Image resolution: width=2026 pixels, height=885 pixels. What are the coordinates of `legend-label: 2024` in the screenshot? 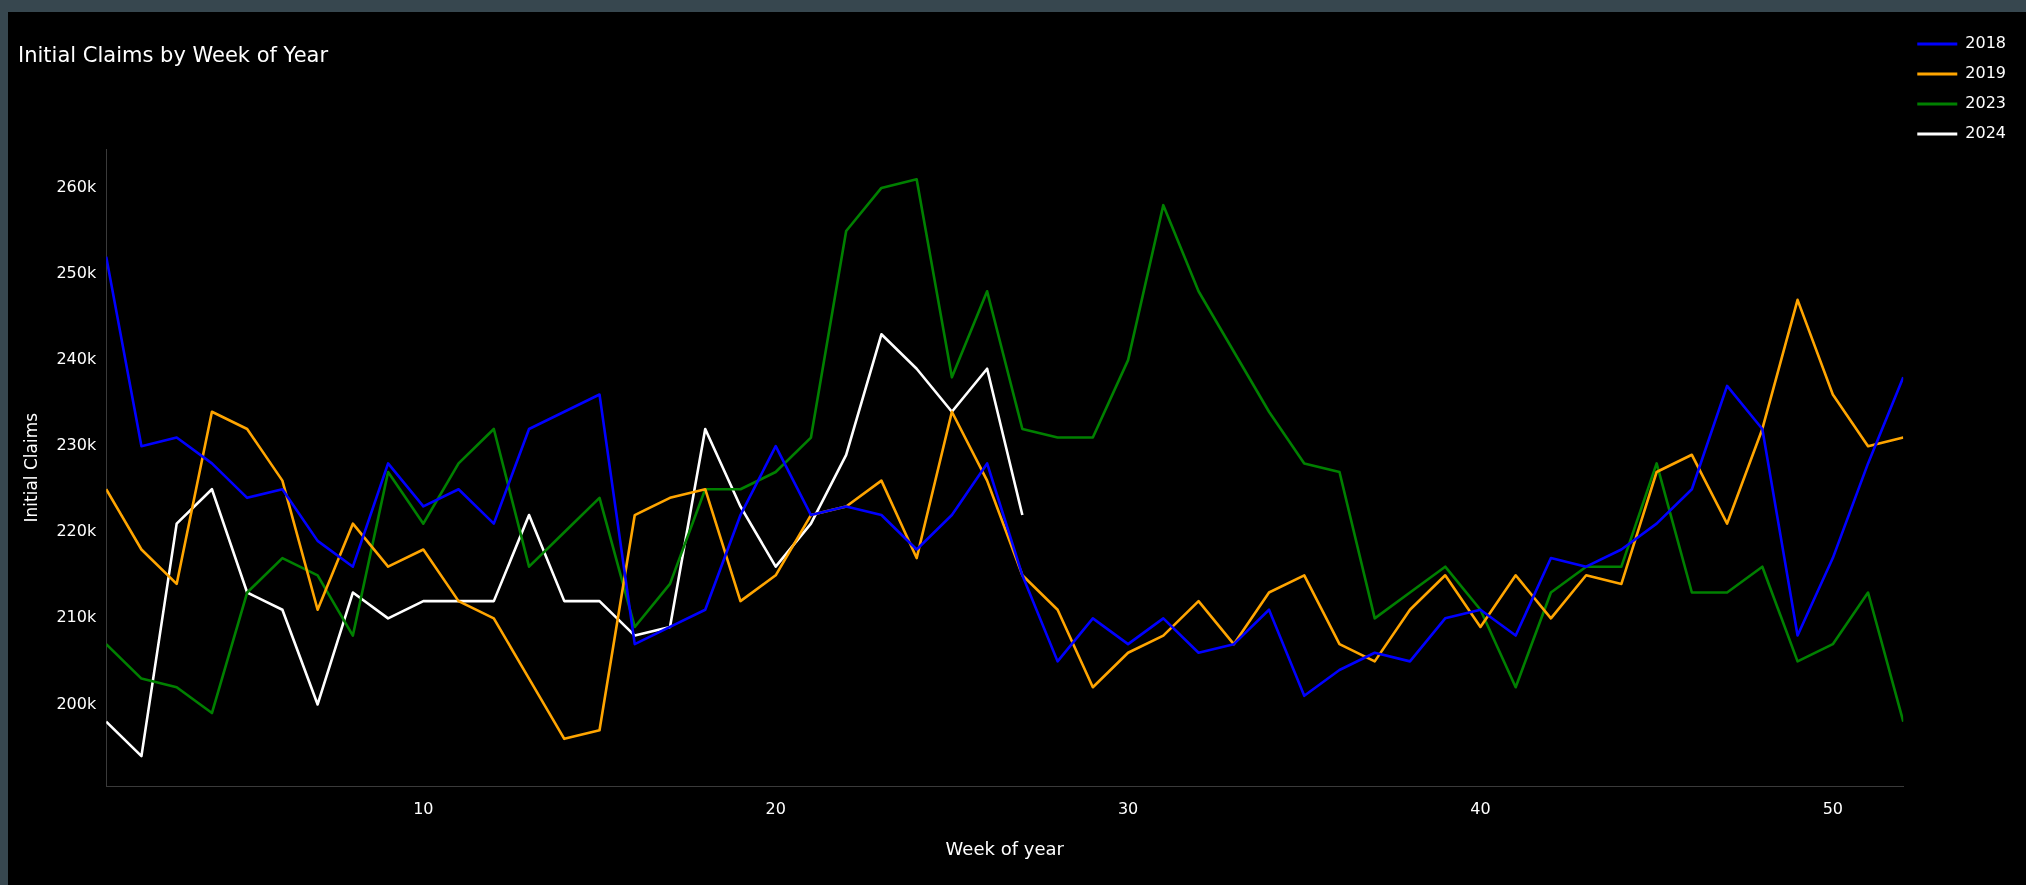 It's located at (1985, 133).